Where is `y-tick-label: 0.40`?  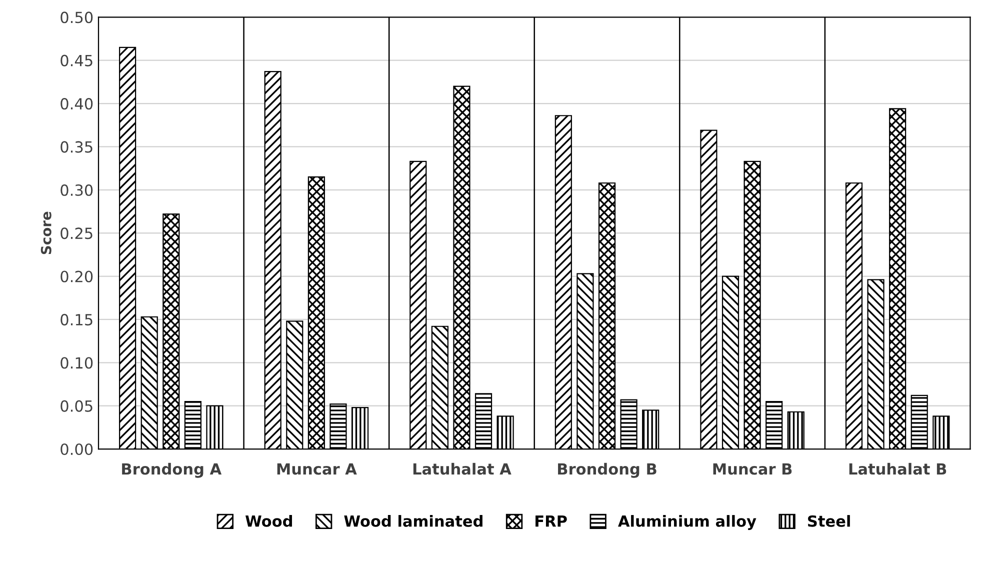
y-tick-label: 0.40 is located at coordinates (76, 104).